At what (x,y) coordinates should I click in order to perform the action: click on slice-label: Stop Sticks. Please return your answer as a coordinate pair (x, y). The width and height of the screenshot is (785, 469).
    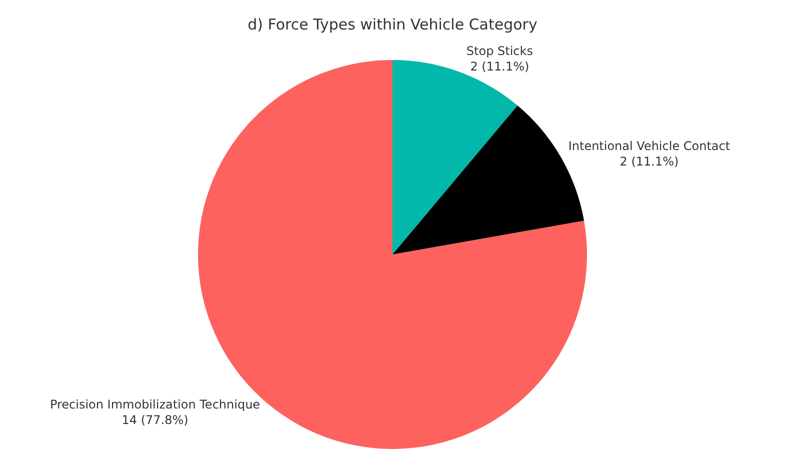
    Looking at the image, I should click on (499, 51).